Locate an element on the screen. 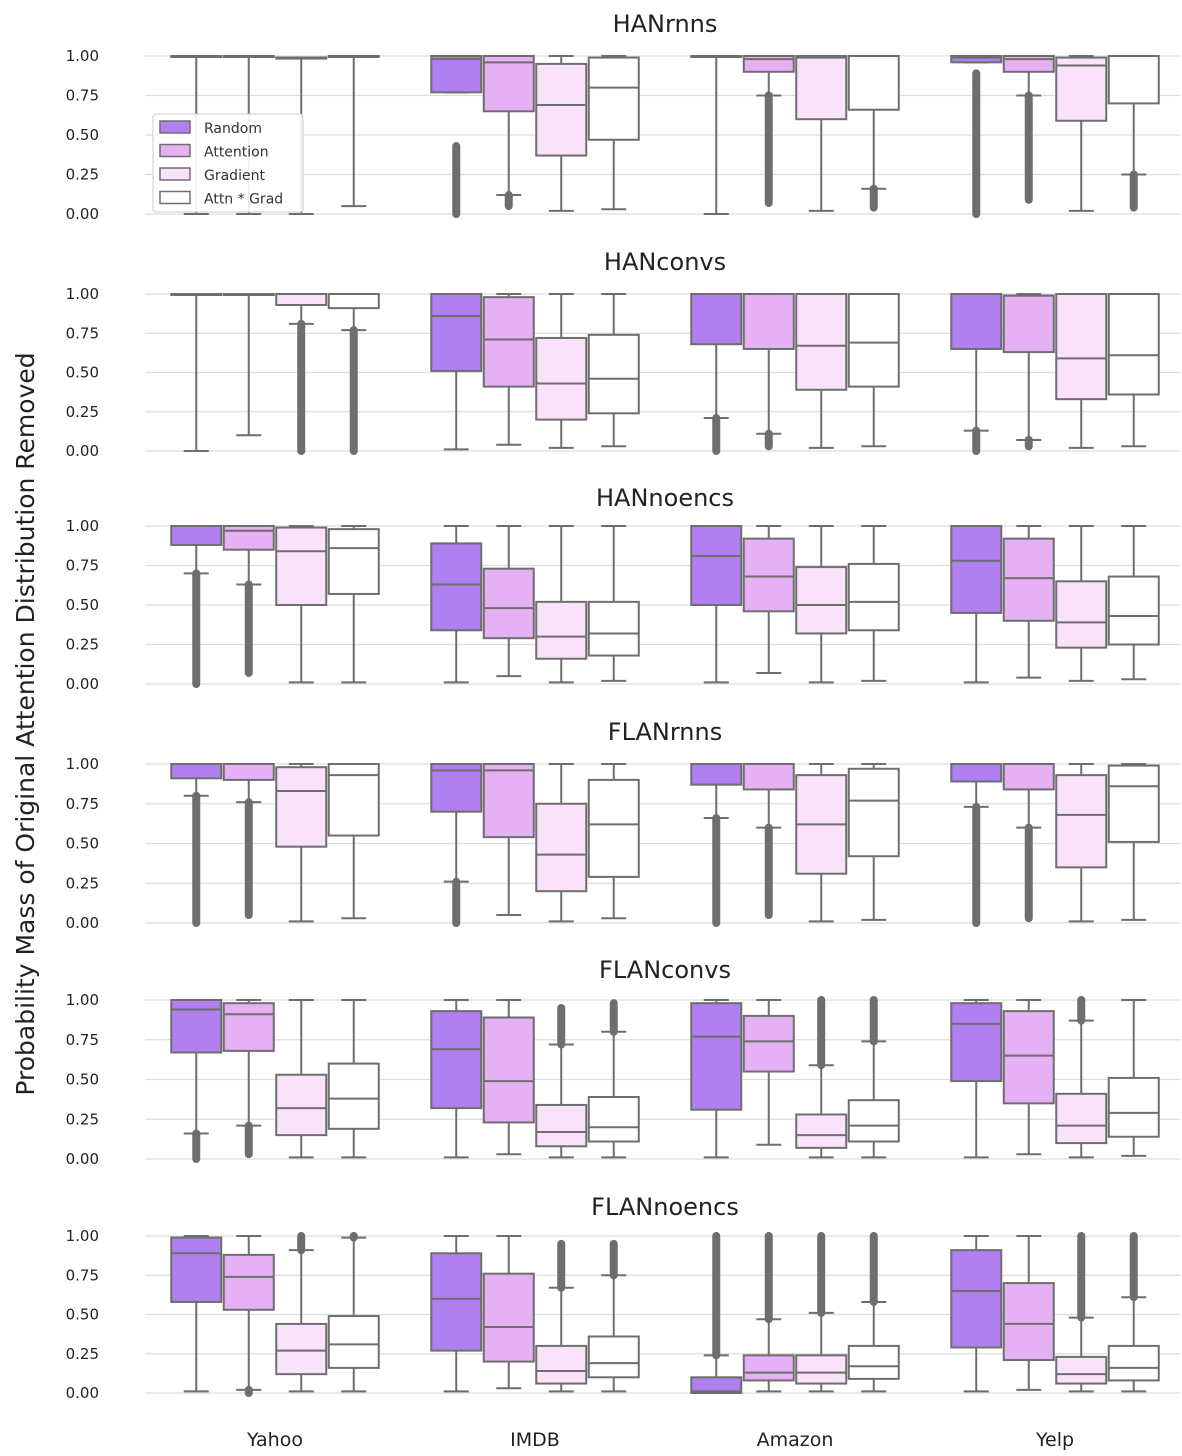 This screenshot has width=1182, height=1456. category-label-imdb: IMDB is located at coordinates (535, 1440).